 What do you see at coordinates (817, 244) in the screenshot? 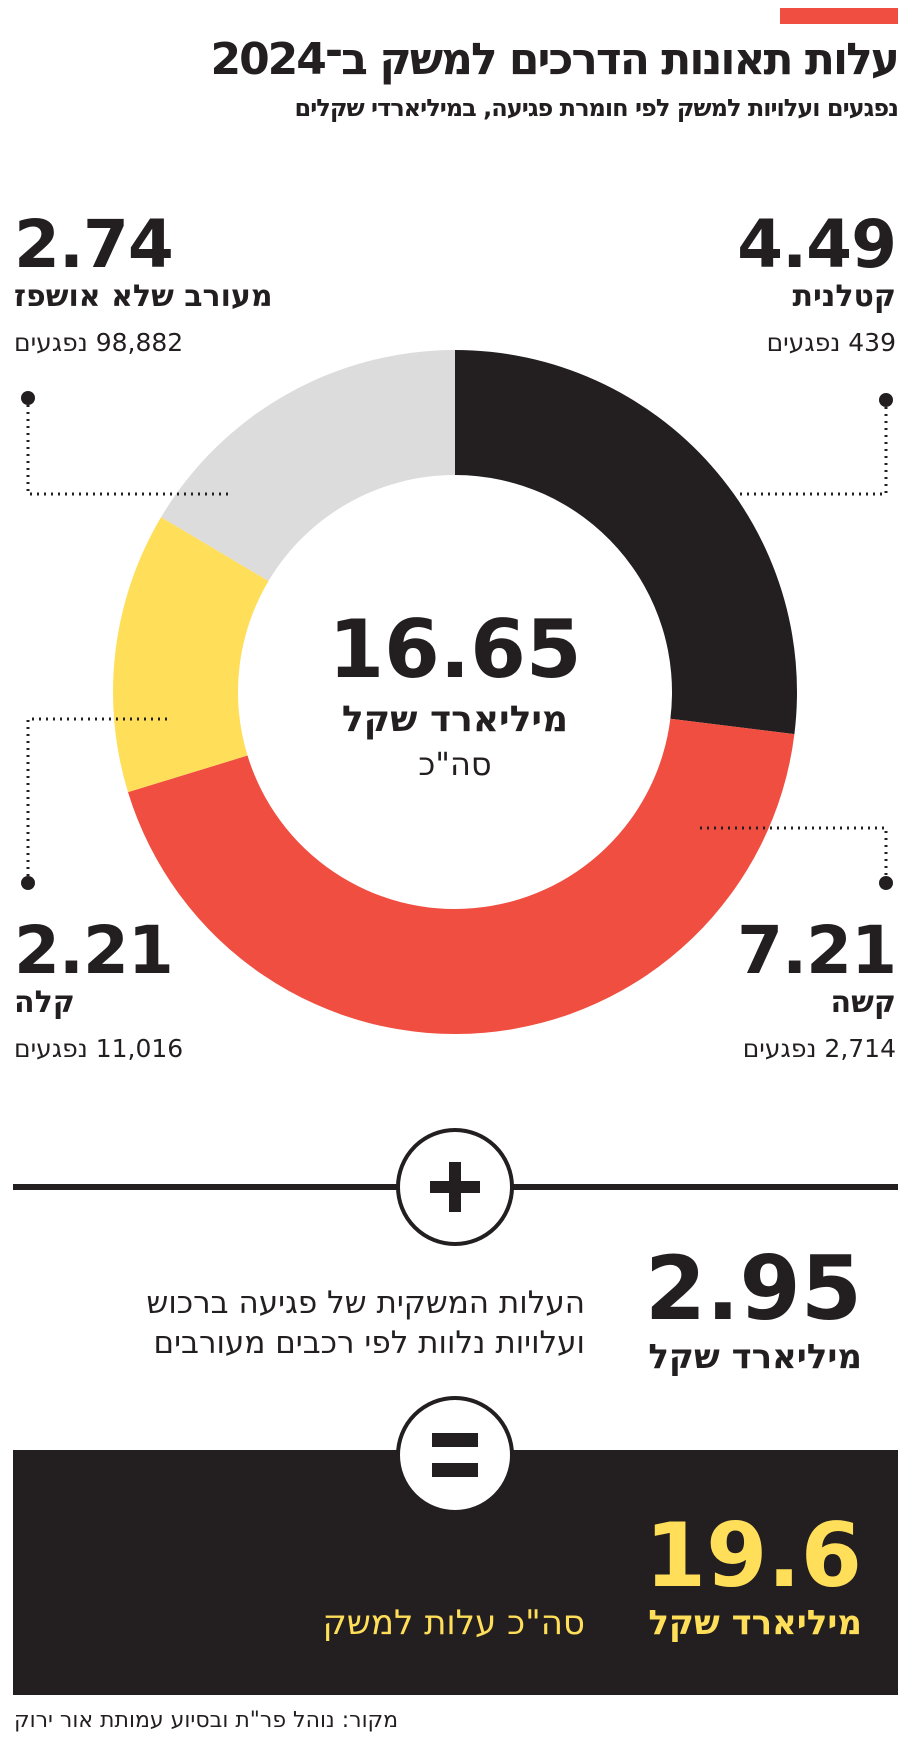
I see `fatal-value: 4.49` at bounding box center [817, 244].